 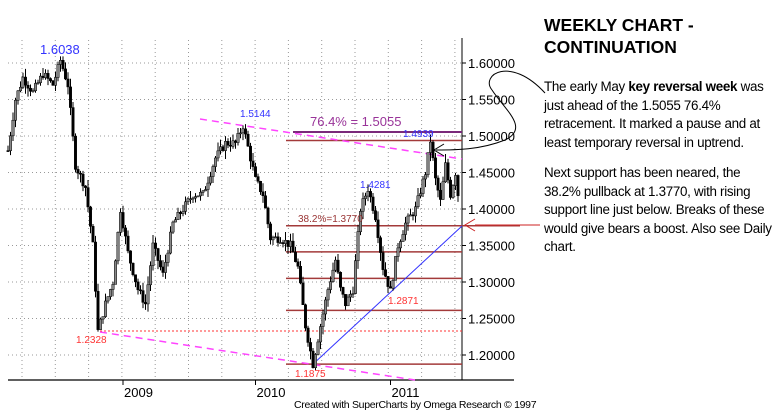 I want to click on y-tick-label: 1.60000, so click(x=491, y=63).